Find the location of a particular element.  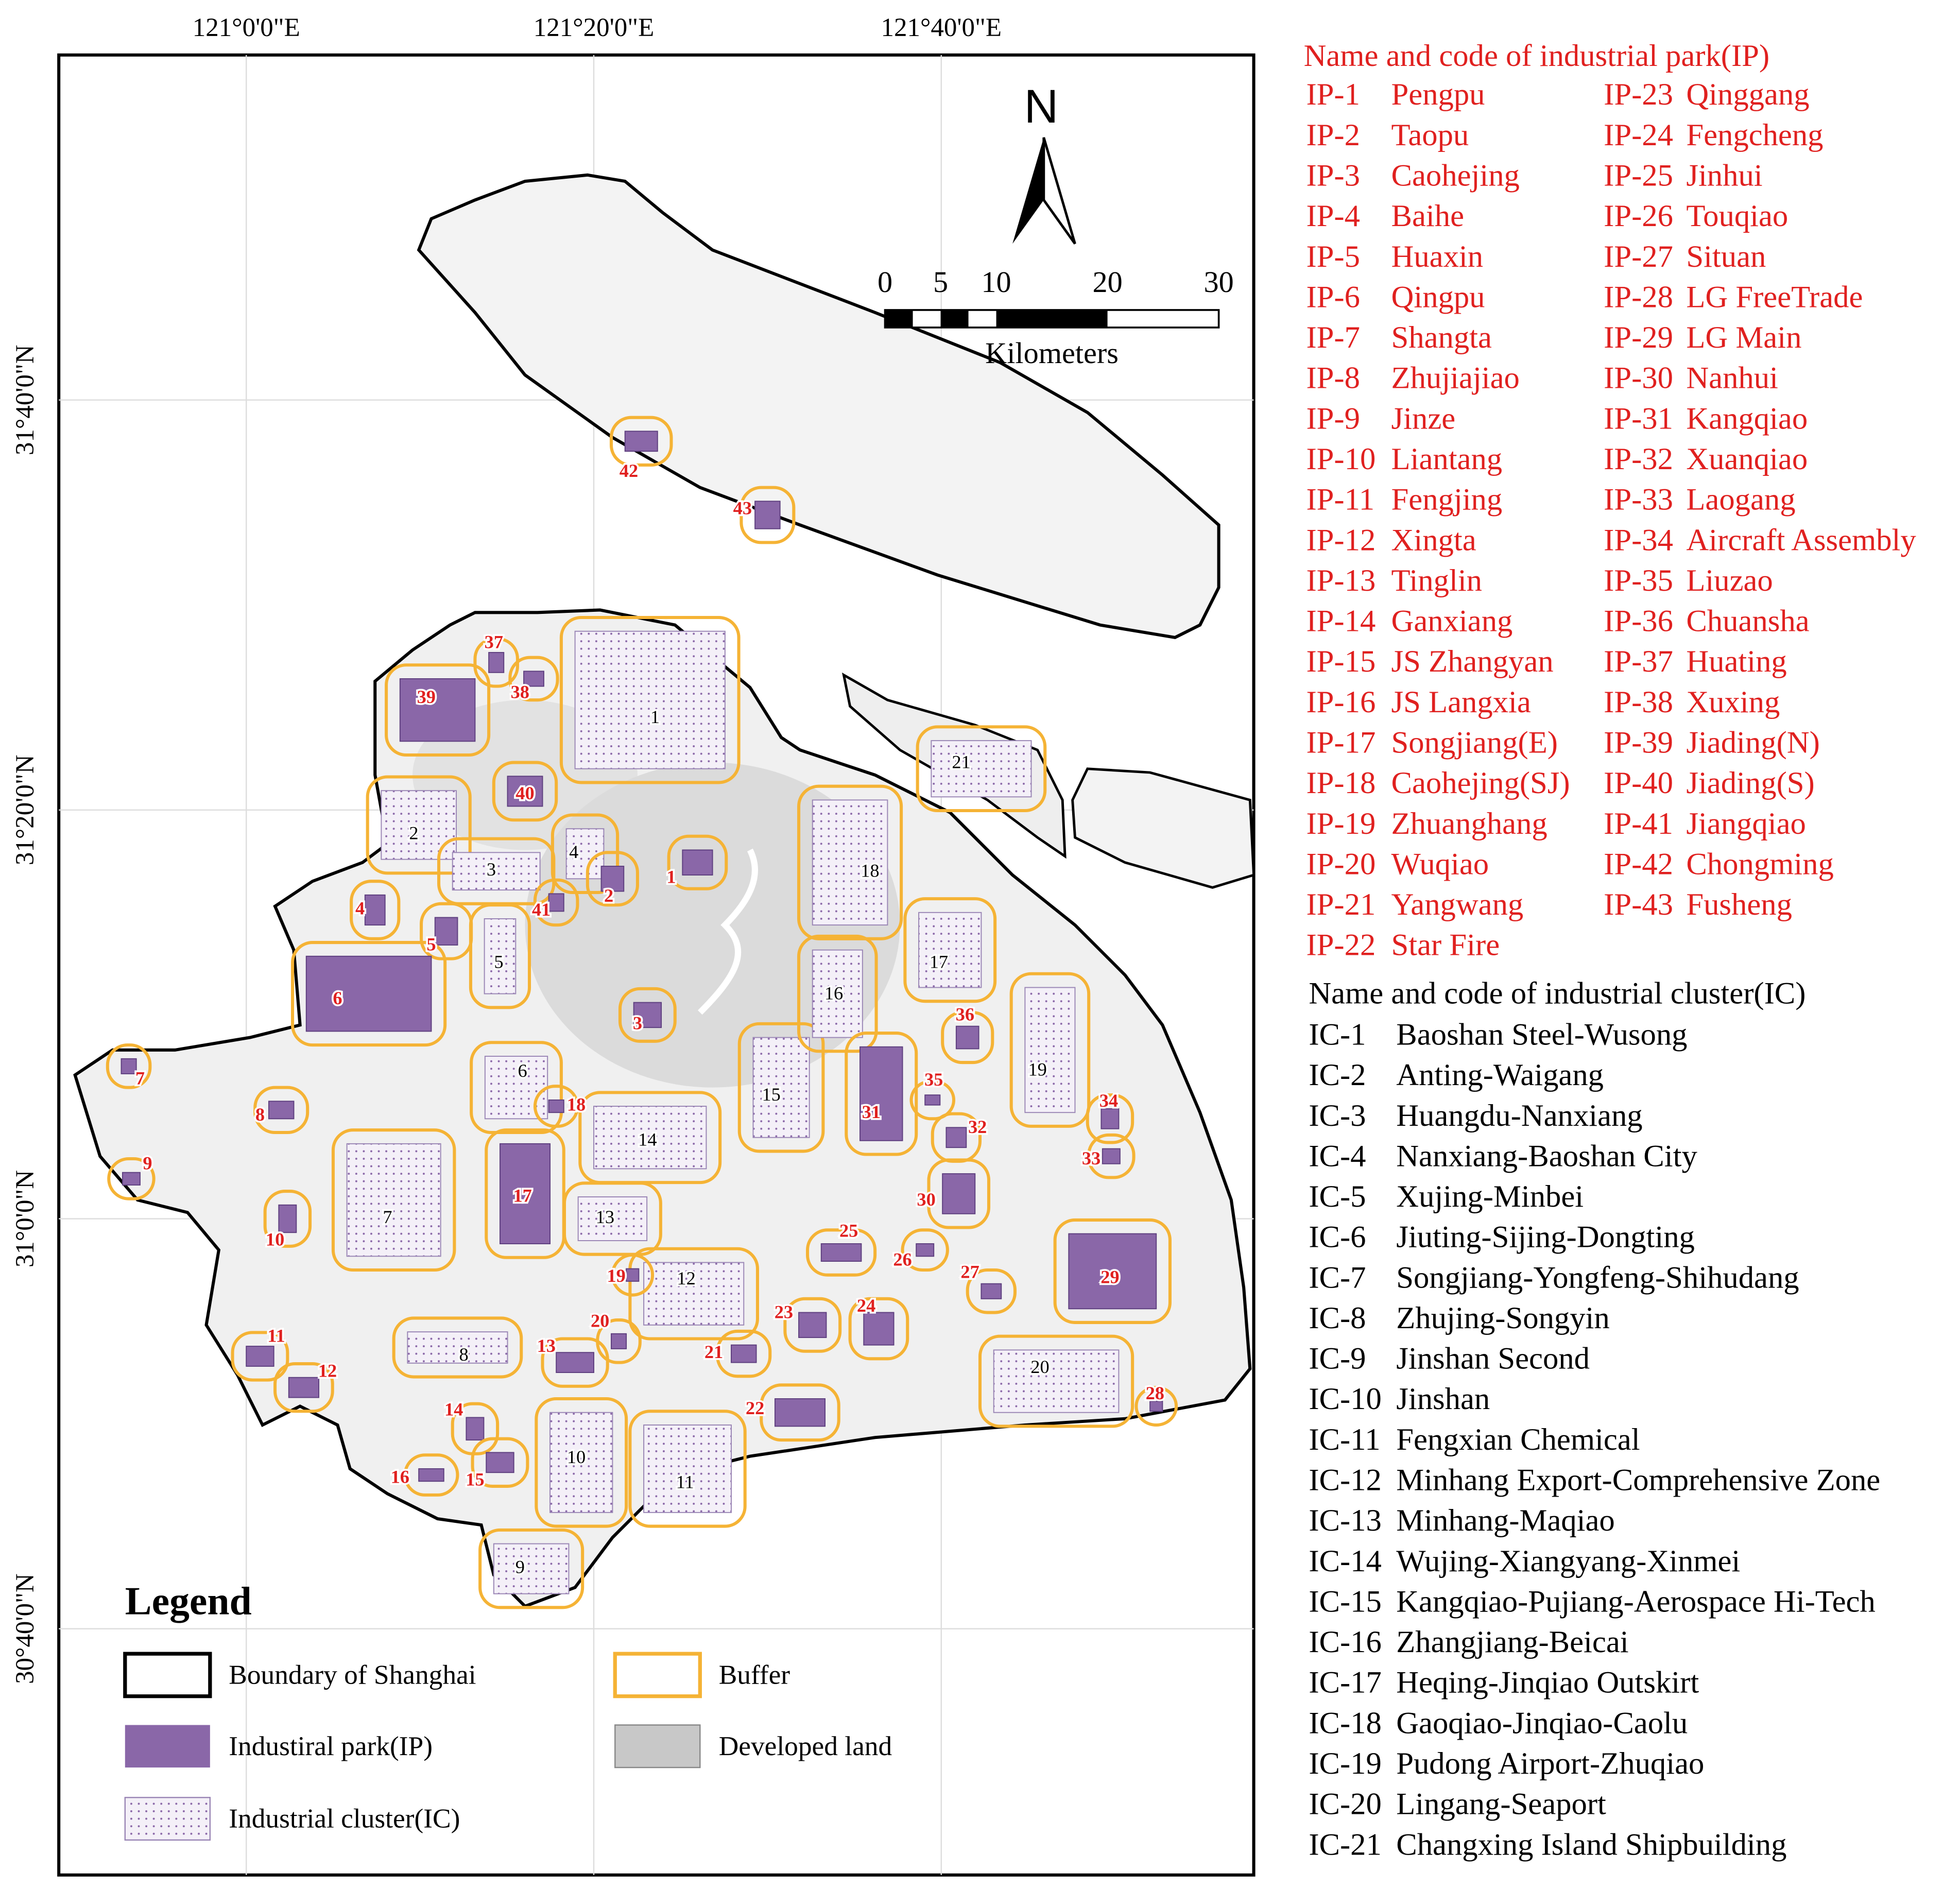

ip-code: IP-38 is located at coordinates (1638, 702).